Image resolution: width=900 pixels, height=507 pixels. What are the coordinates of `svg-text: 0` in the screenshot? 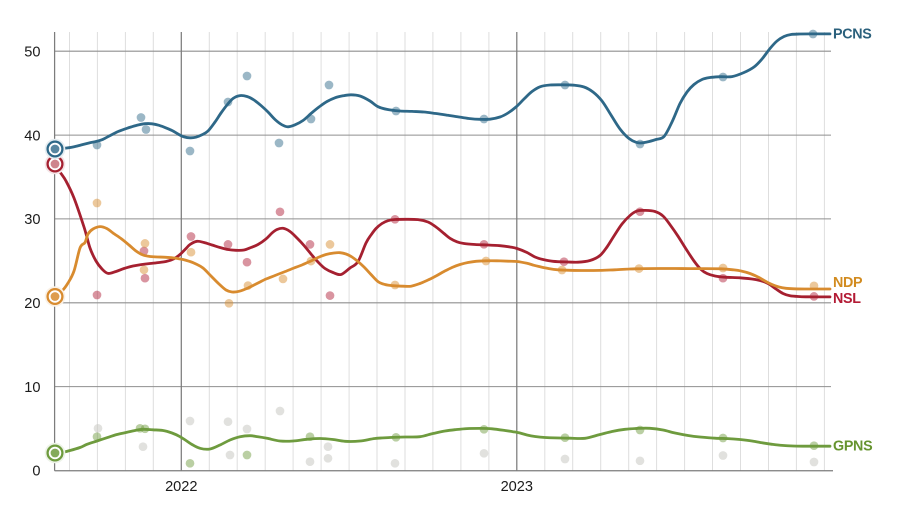 It's located at (36, 472).